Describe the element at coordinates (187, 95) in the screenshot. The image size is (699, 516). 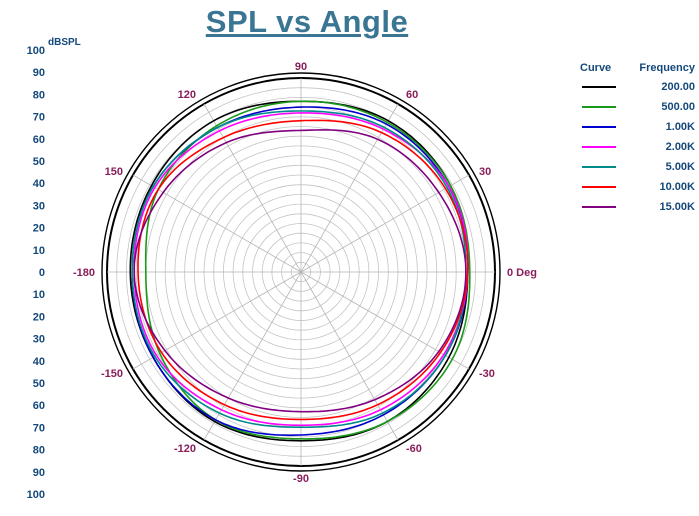
I see `angle-label: 120` at that location.